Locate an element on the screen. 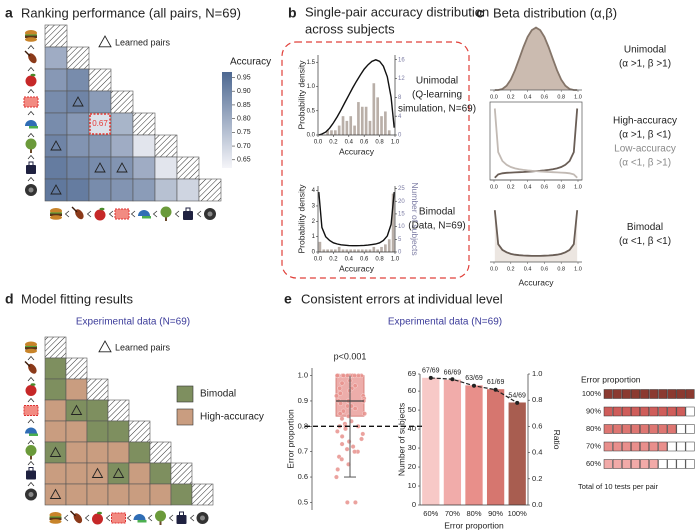 The width and height of the screenshot is (700, 531). legend-label: High-accuracy is located at coordinates (232, 417).